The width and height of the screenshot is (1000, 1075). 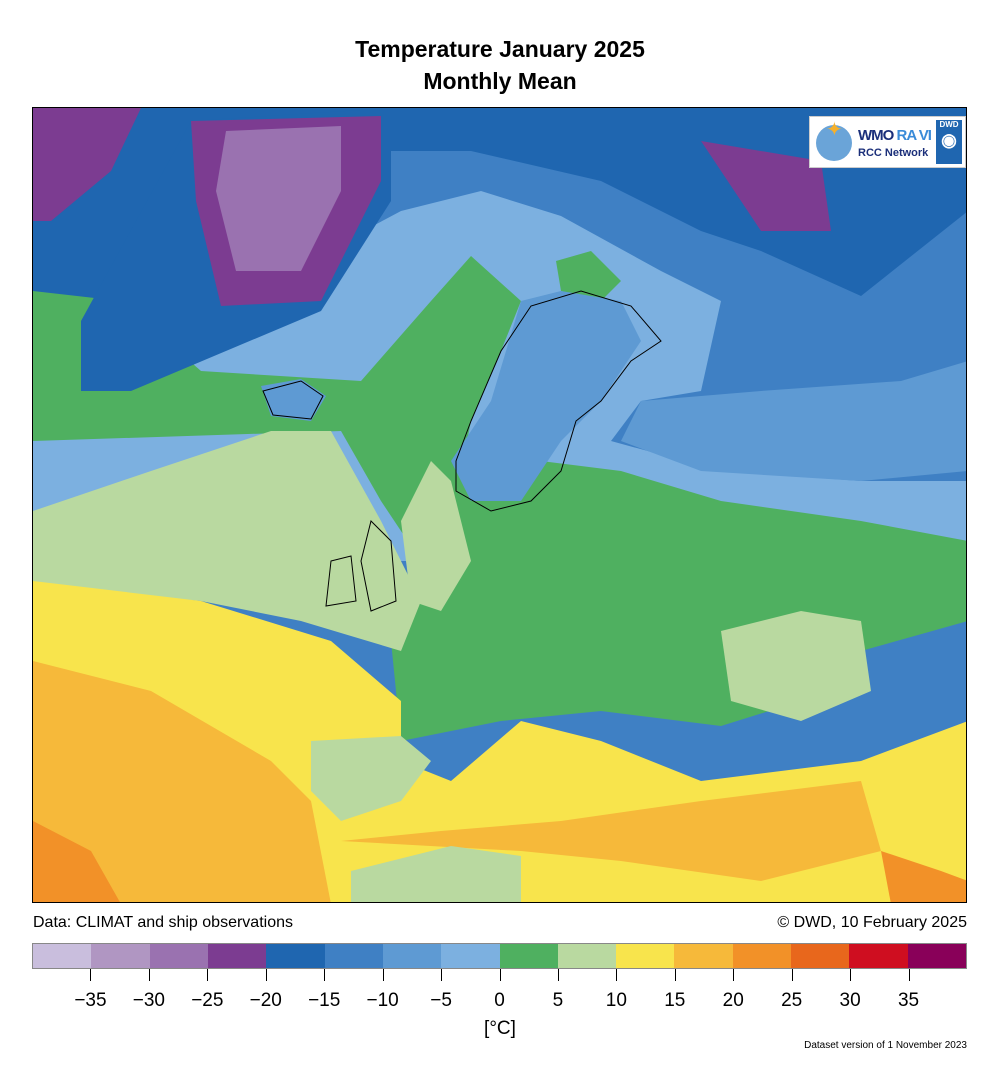 What do you see at coordinates (885, 1045) in the screenshot?
I see `dataset-version: Dataset version of 1 November 2023` at bounding box center [885, 1045].